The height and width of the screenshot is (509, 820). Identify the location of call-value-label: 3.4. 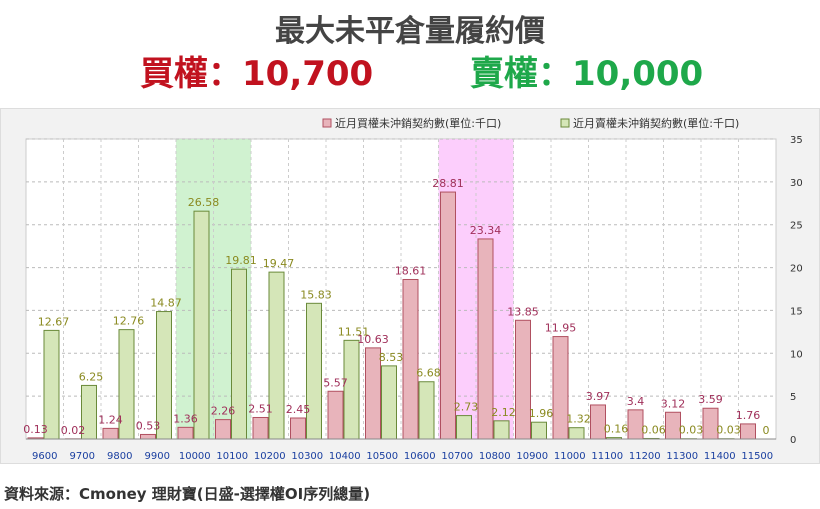
(636, 401).